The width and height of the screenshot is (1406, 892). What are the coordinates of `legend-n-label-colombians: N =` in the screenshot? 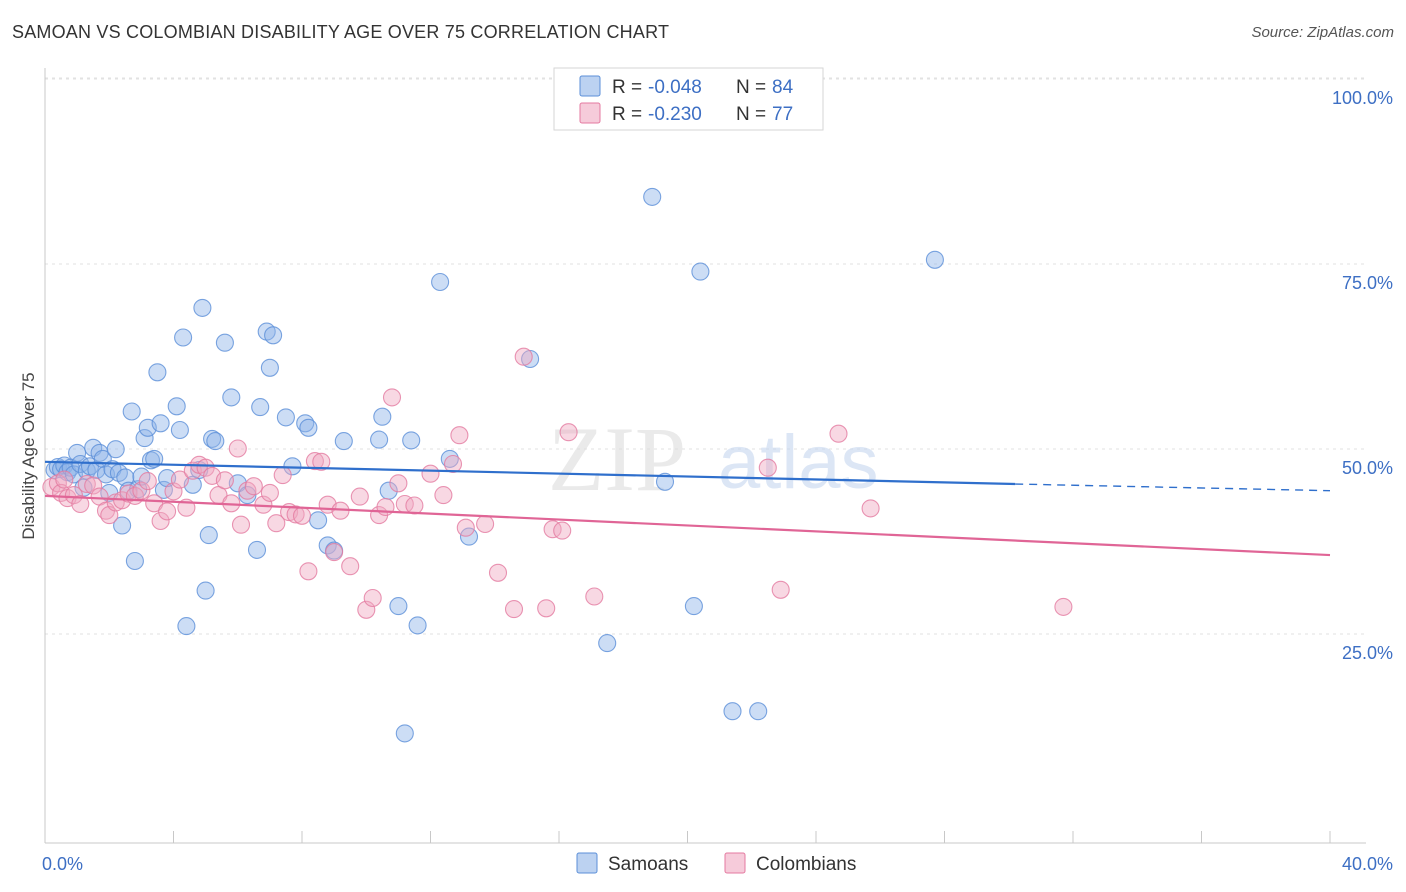 It's located at (751, 114).